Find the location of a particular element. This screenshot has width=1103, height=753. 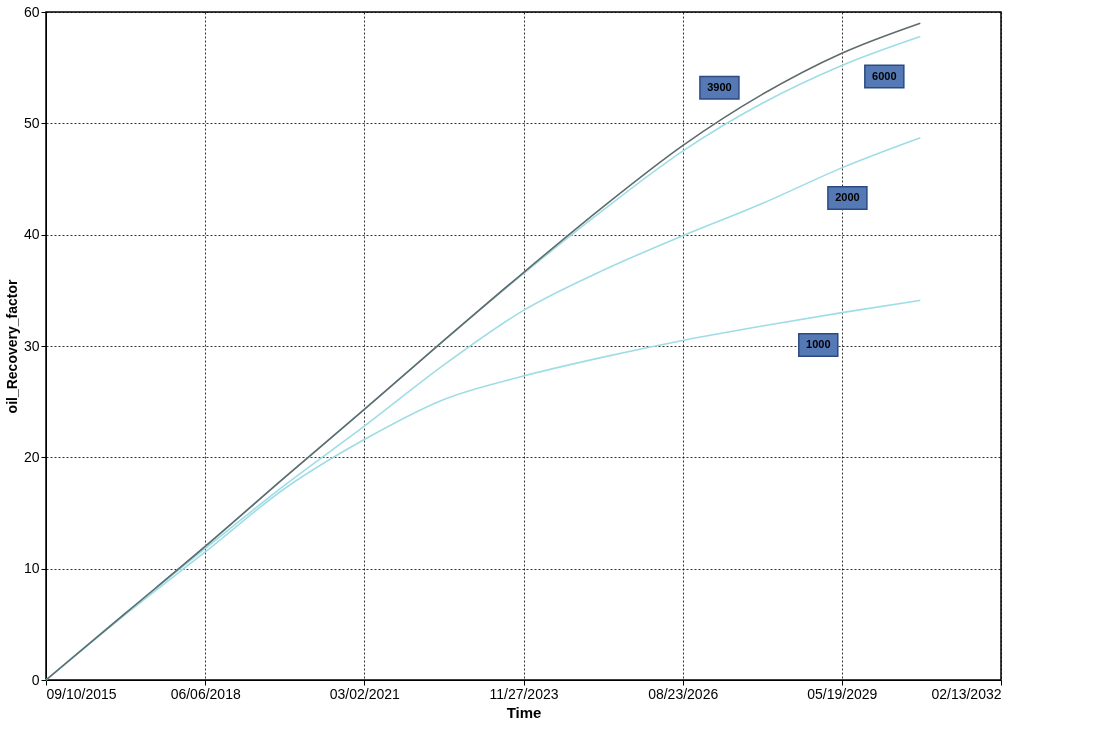

x-tick-label: 06/06/2018 is located at coordinates (205, 693).